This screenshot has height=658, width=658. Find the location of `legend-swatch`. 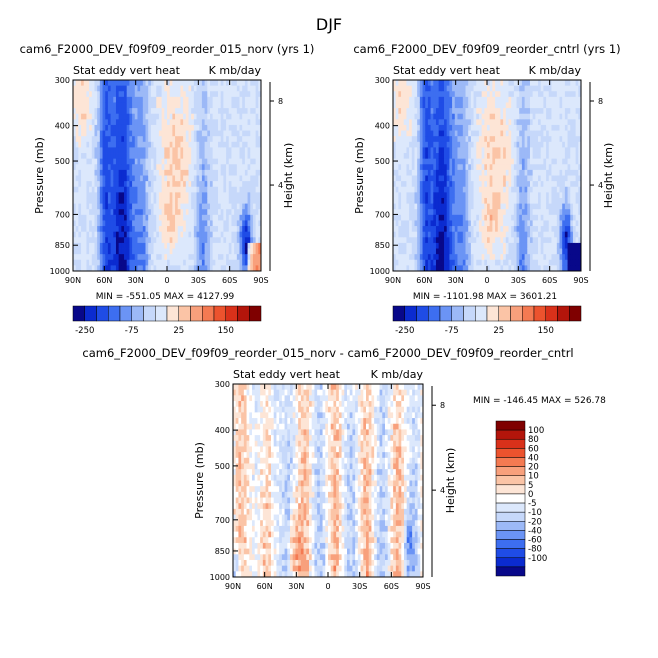

legend-swatch is located at coordinates (398, 313).